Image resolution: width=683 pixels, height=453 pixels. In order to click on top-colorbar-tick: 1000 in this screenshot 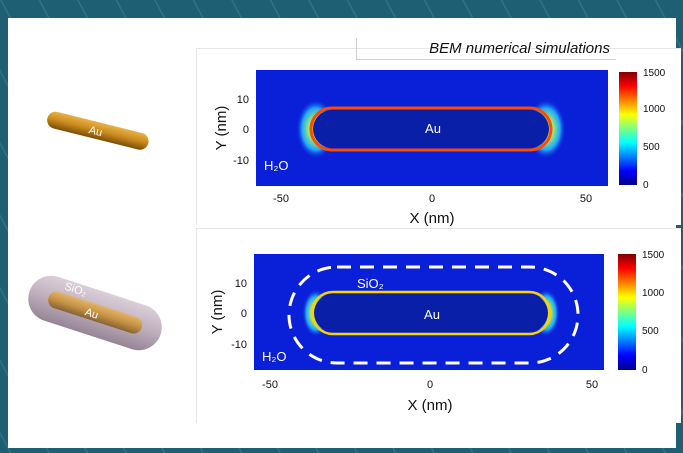, I will do `click(654, 109)`.